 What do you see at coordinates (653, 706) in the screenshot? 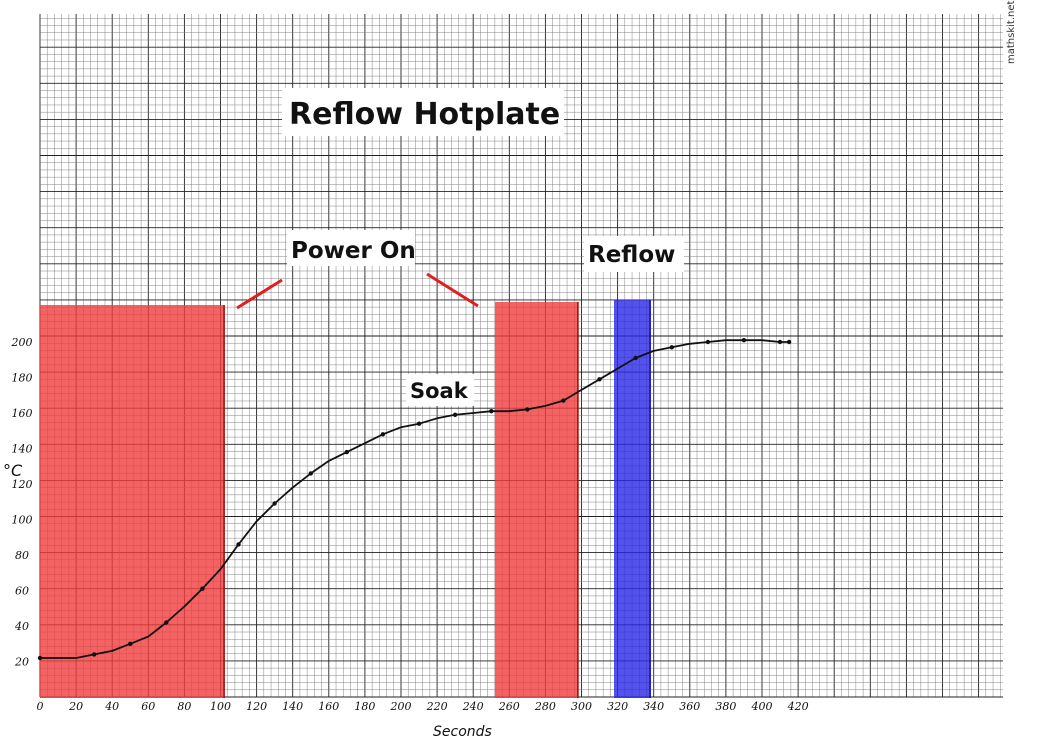
I see `x-tick-label: 340` at bounding box center [653, 706].